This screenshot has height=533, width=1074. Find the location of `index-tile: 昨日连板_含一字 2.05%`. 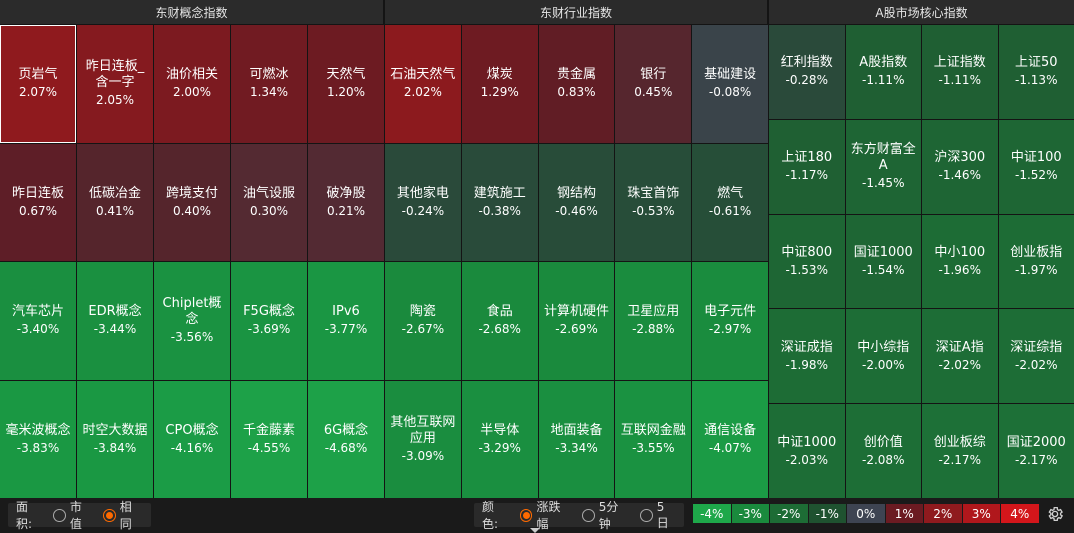

index-tile: 昨日连板_含一字 2.05% is located at coordinates (115, 84).